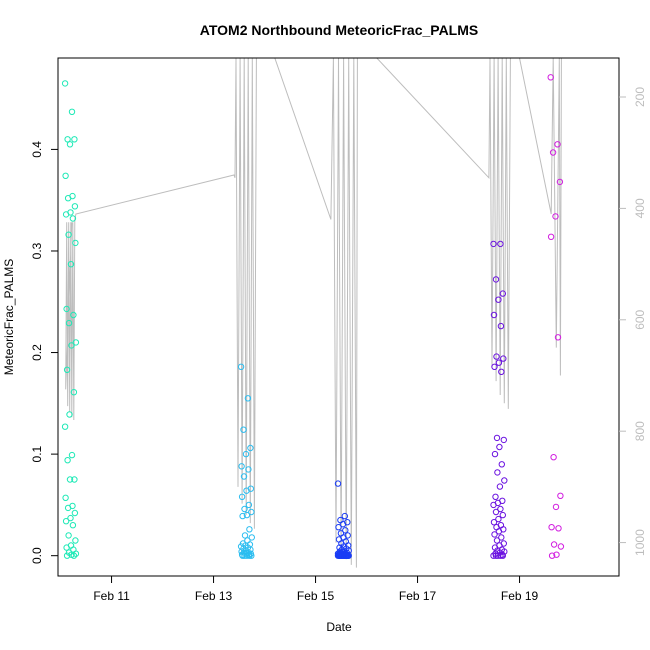 The width and height of the screenshot is (650, 650). I want to click on x-tick-label: Feb 17, so click(418, 596).